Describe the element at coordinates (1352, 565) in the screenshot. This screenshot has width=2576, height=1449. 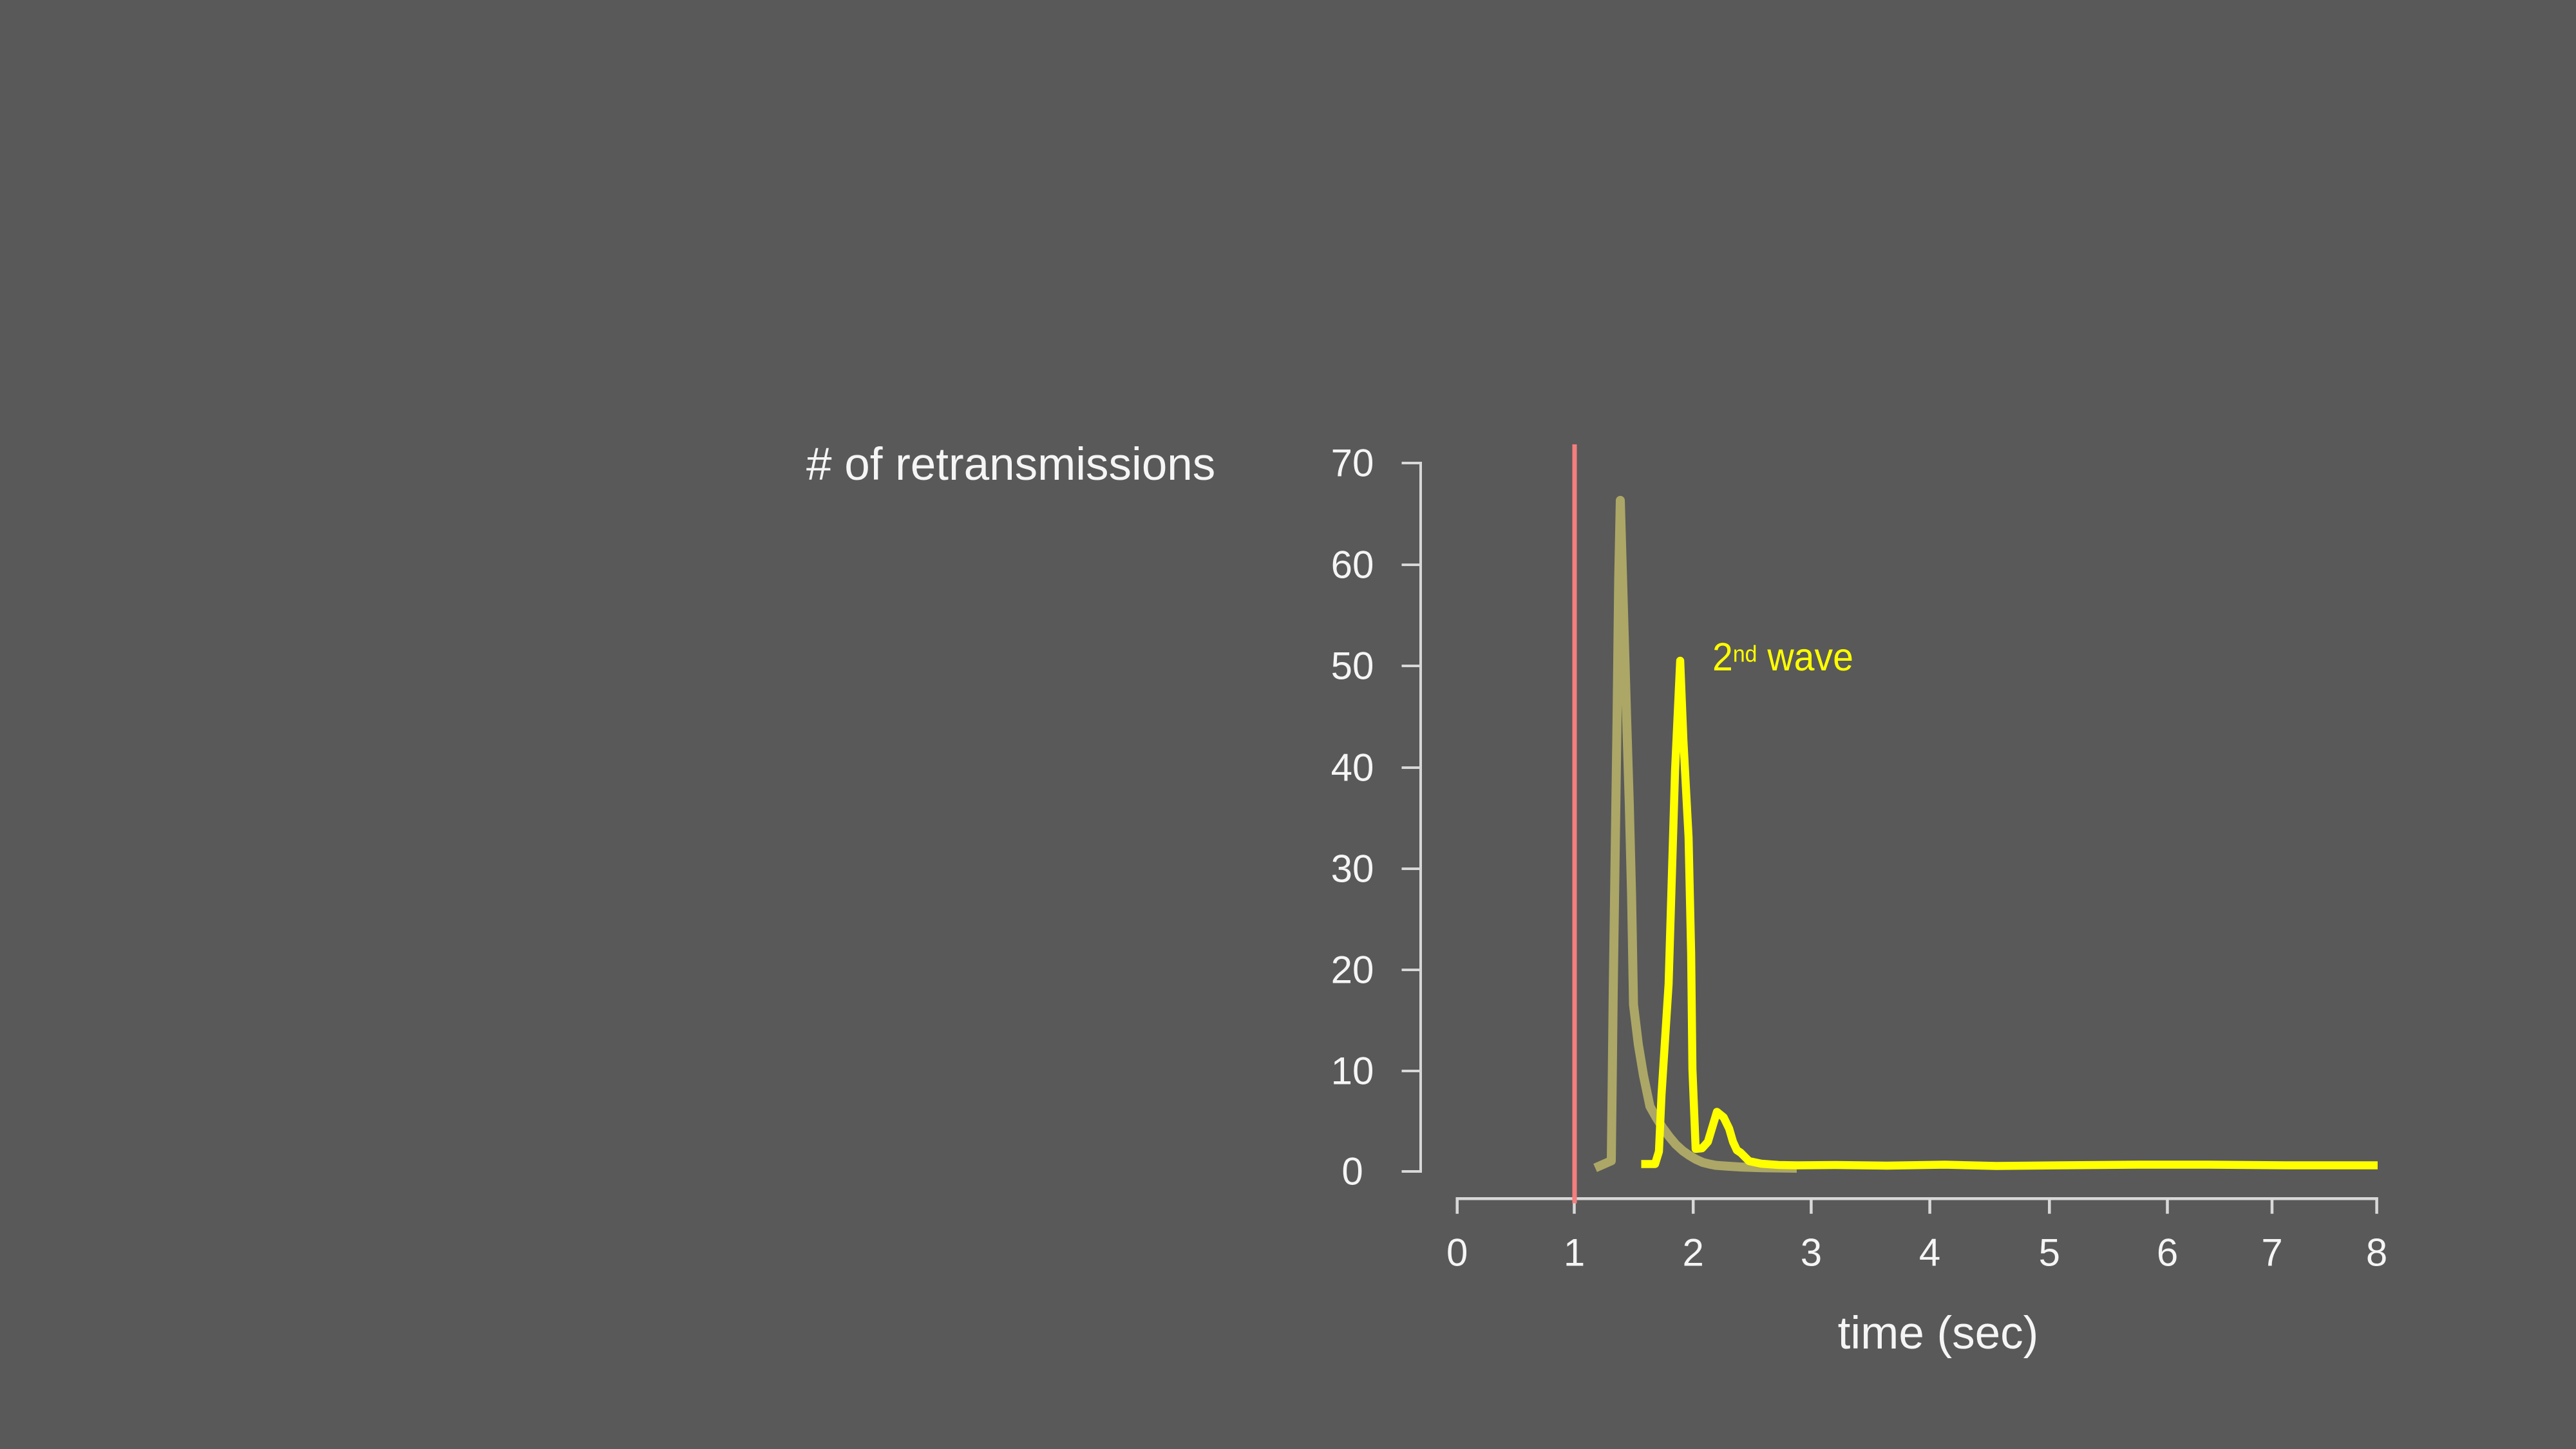
I see `svg-text: 60` at that location.